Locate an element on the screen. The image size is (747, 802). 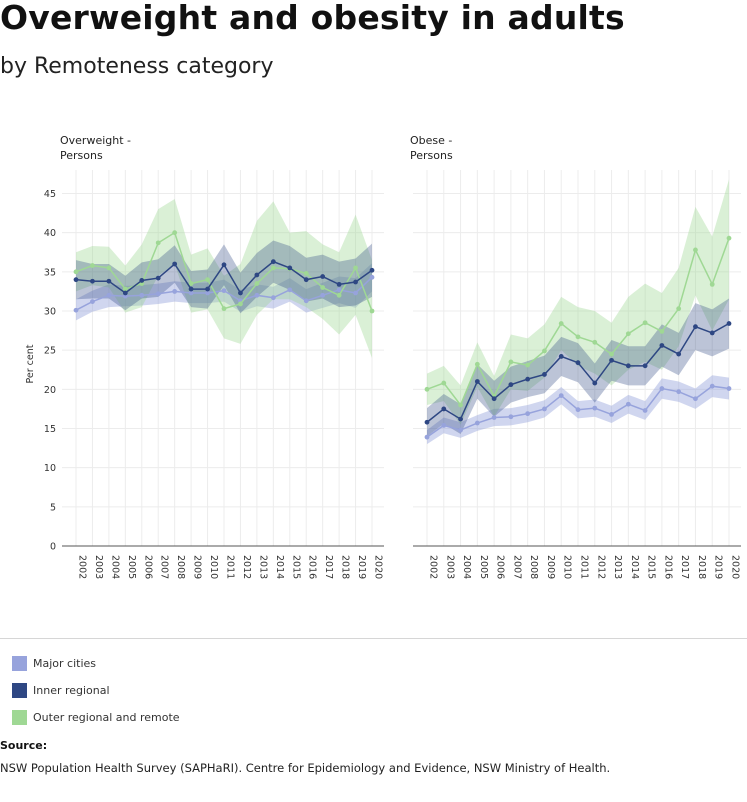
legend-swatch-outer-regional is located at coordinates (19, 717).